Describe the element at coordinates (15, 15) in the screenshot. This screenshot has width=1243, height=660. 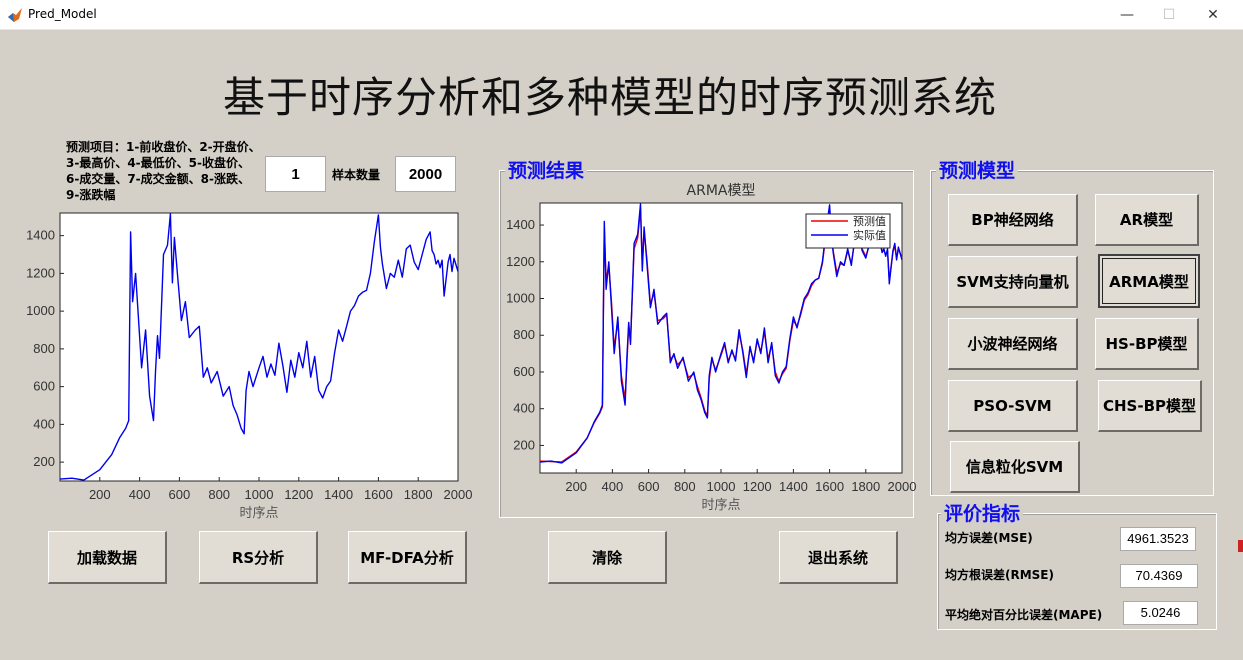
I see `matlab-icon` at that location.